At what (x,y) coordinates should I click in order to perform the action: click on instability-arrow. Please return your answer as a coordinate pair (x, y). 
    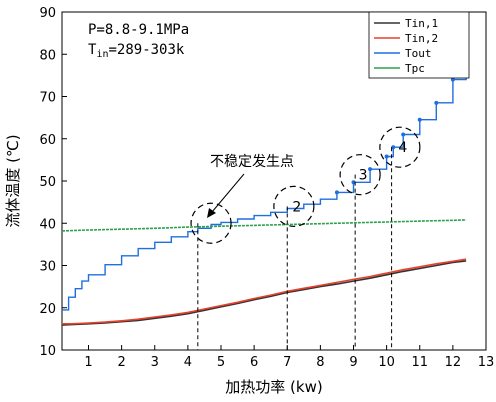
    Looking at the image, I should click on (228, 193).